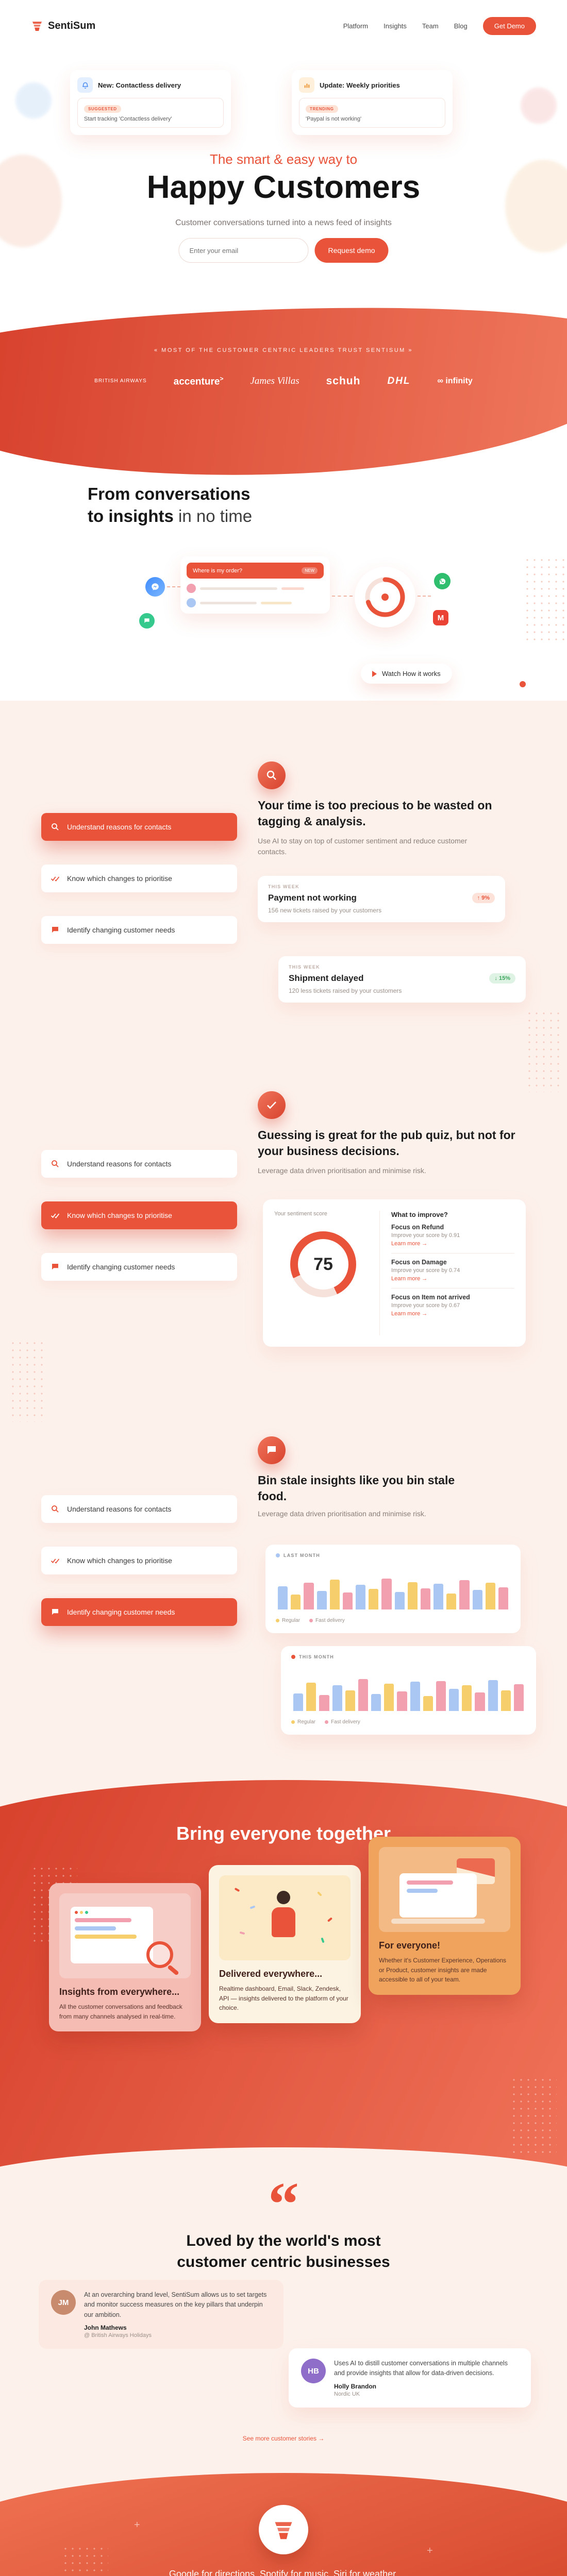 This screenshot has width=567, height=2576. What do you see at coordinates (325, 910) in the screenshot?
I see `ticket-description: 156 new tickets raised by your customers` at bounding box center [325, 910].